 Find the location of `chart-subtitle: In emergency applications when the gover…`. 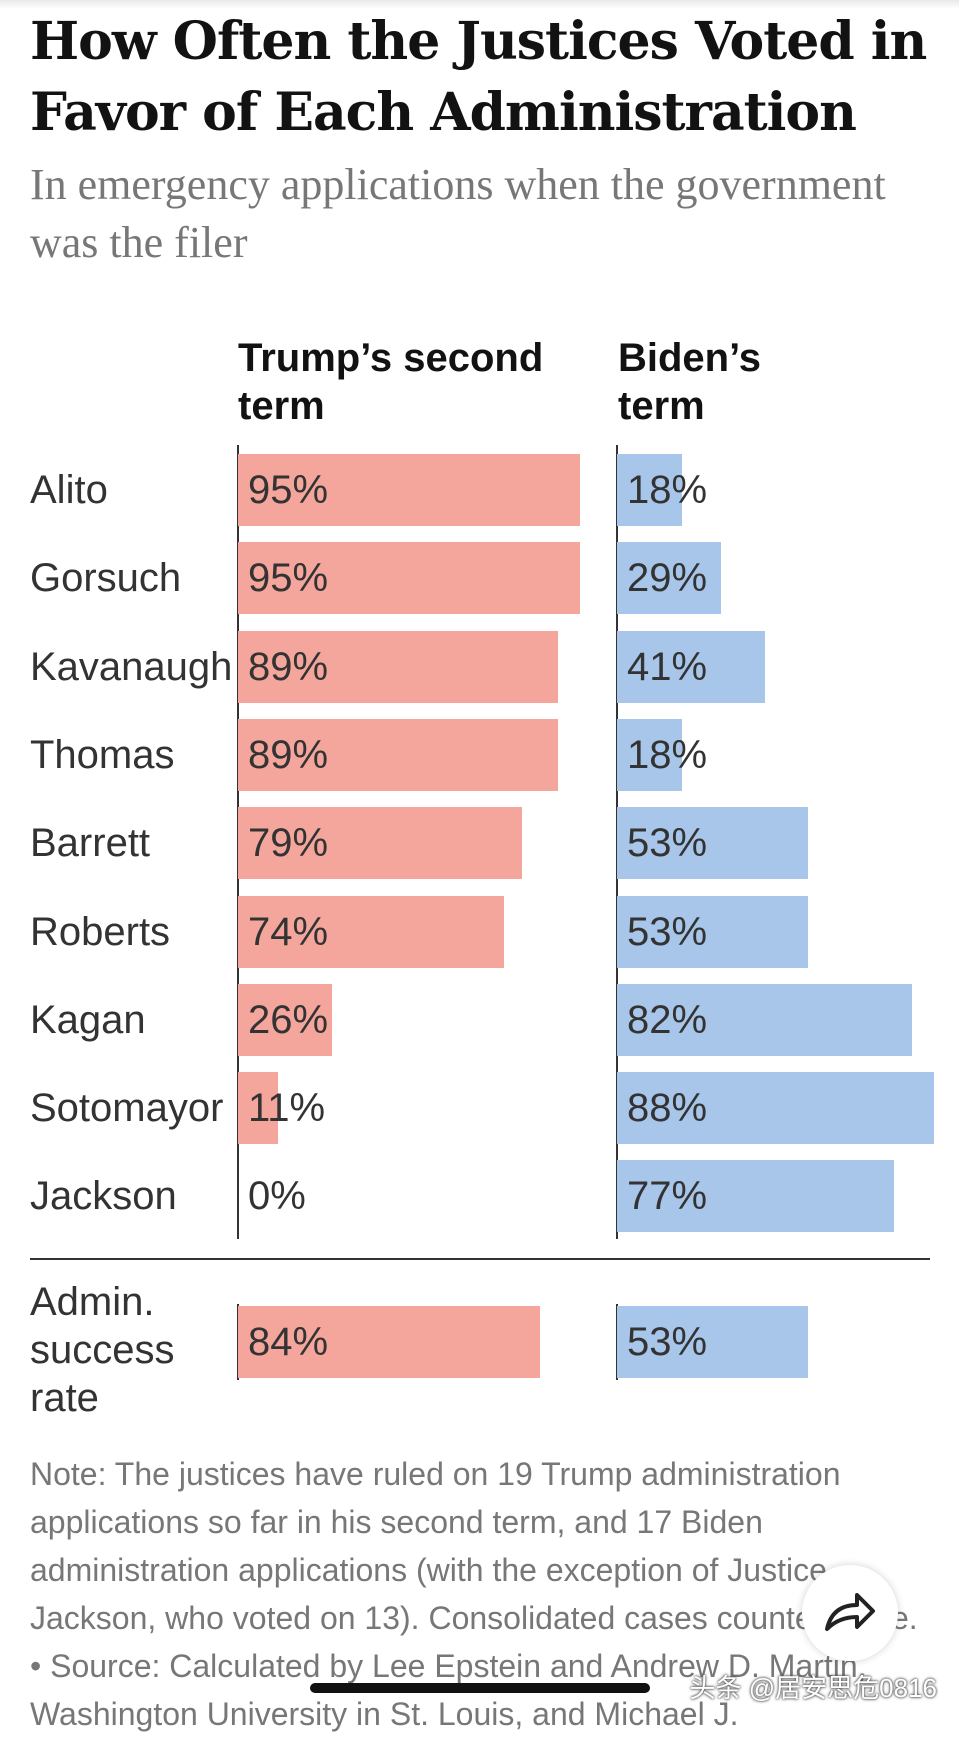

chart-subtitle: In emergency applications when the gover… is located at coordinates (458, 213).